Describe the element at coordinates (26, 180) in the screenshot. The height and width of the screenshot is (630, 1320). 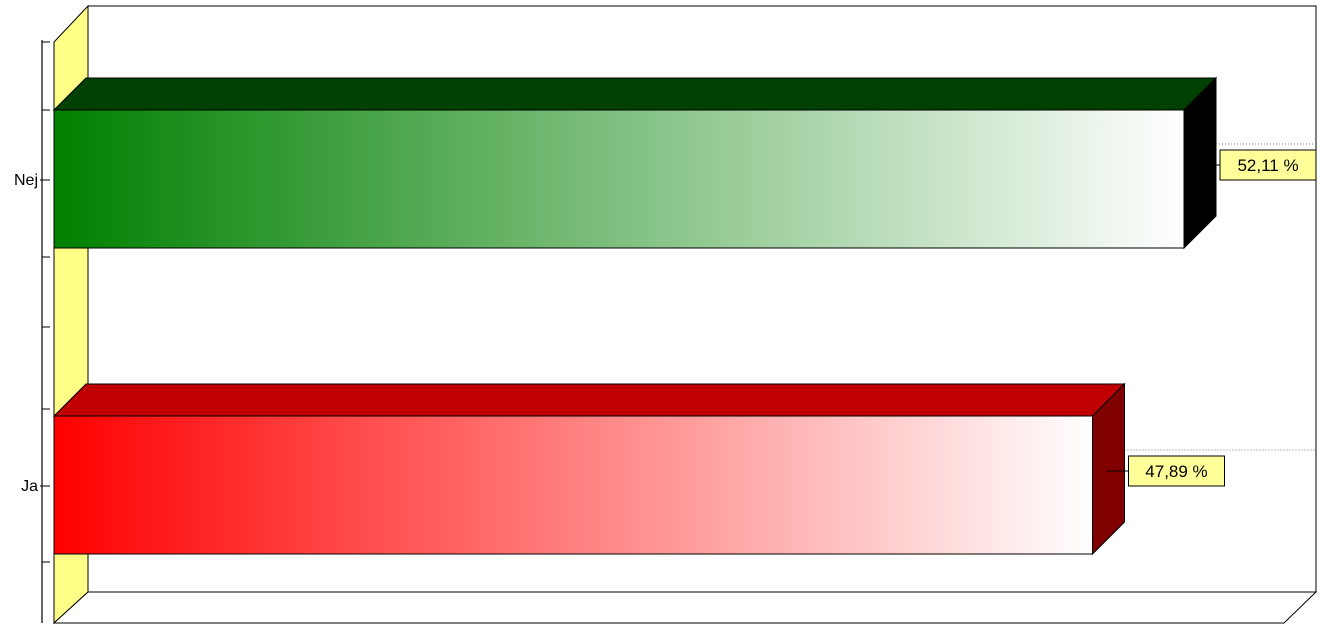
I see `category-label: Nej` at that location.